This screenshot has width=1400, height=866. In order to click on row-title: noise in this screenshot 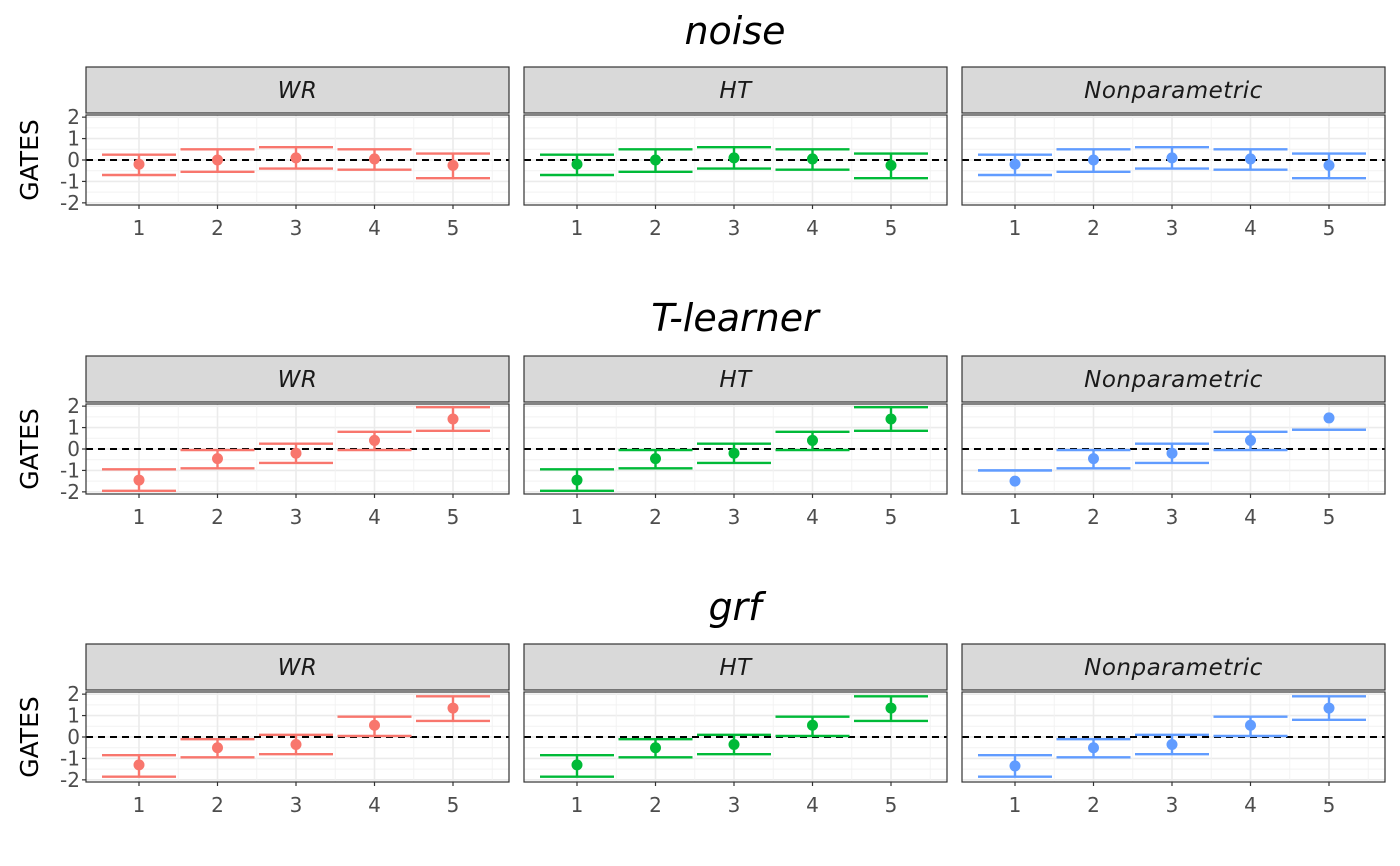, I will do `click(734, 31)`.